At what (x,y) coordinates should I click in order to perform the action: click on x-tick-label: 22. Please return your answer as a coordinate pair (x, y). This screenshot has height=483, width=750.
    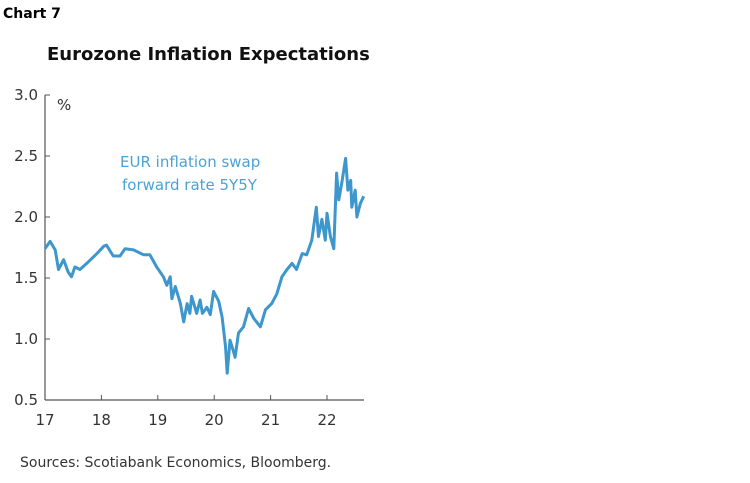
    Looking at the image, I should click on (326, 420).